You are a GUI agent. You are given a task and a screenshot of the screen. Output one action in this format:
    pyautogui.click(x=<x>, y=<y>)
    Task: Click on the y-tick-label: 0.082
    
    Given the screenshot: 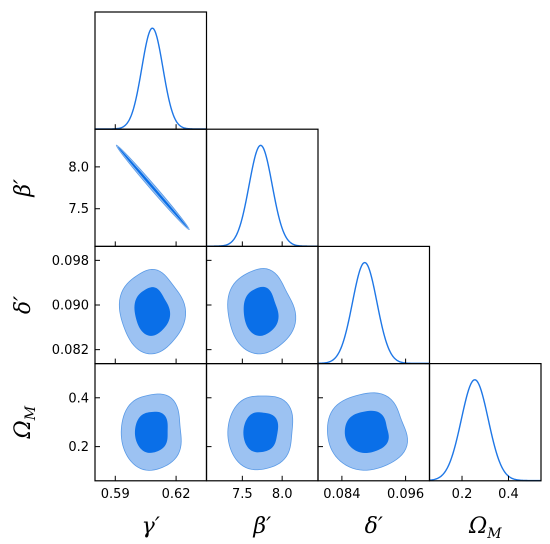 What is the action you would take?
    pyautogui.click(x=70, y=350)
    